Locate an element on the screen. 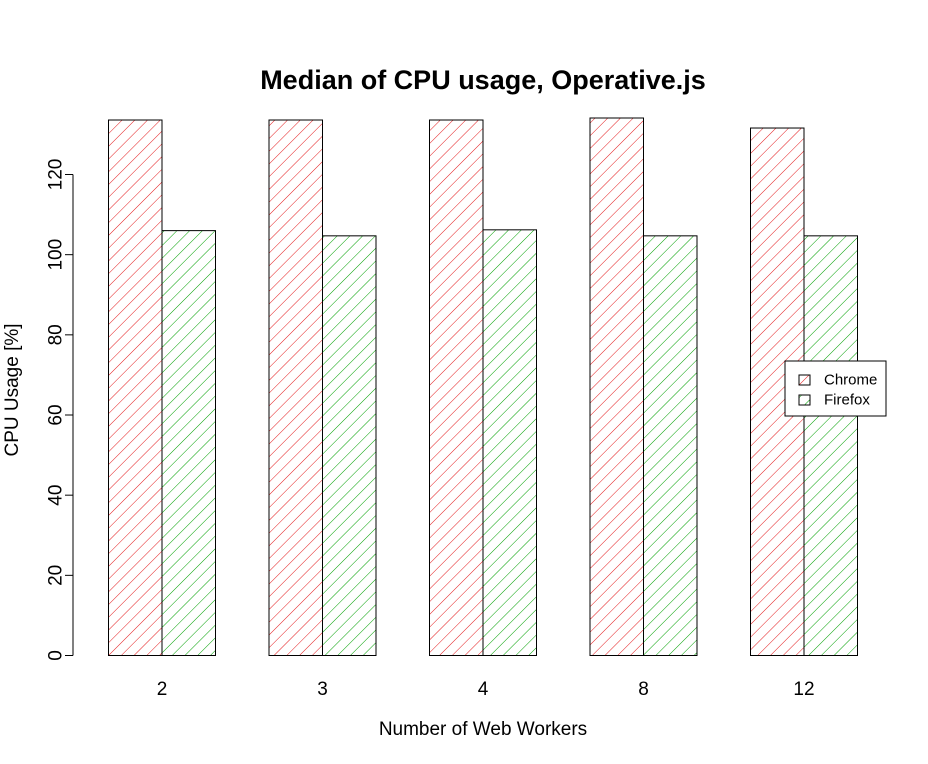  y-axis: 0 20 40 60 80 100 120 is located at coordinates (60, 410).